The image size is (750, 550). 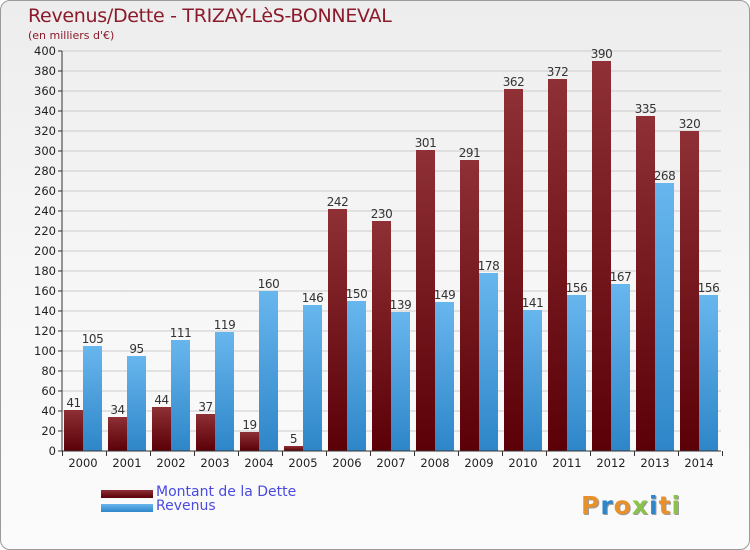 What do you see at coordinates (45, 171) in the screenshot?
I see `y-tick-label: 280` at bounding box center [45, 171].